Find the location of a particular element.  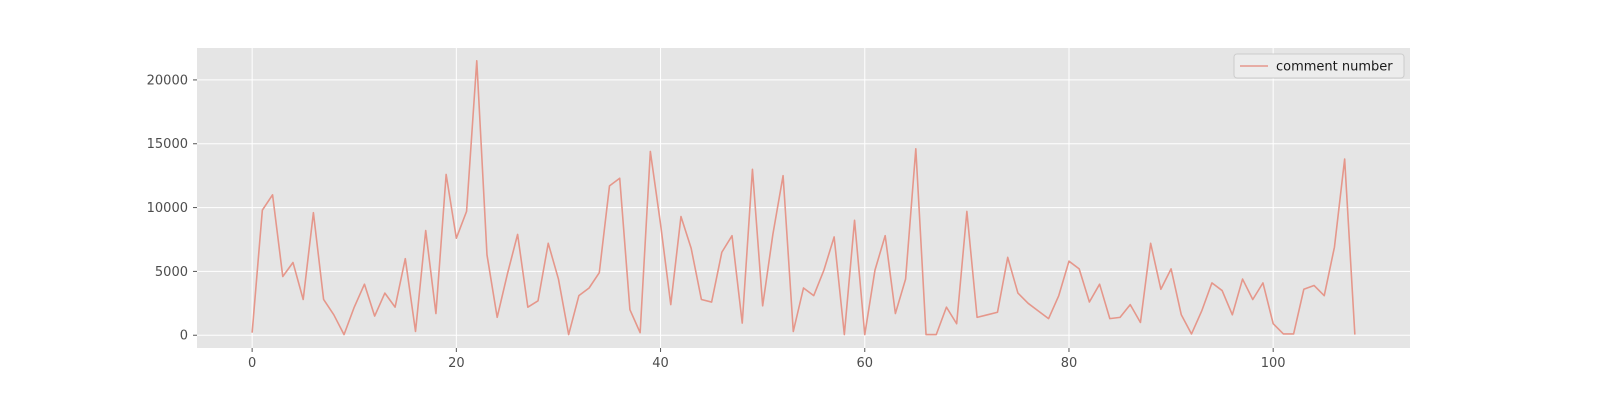

x-tick-label: 100 is located at coordinates (1273, 363).